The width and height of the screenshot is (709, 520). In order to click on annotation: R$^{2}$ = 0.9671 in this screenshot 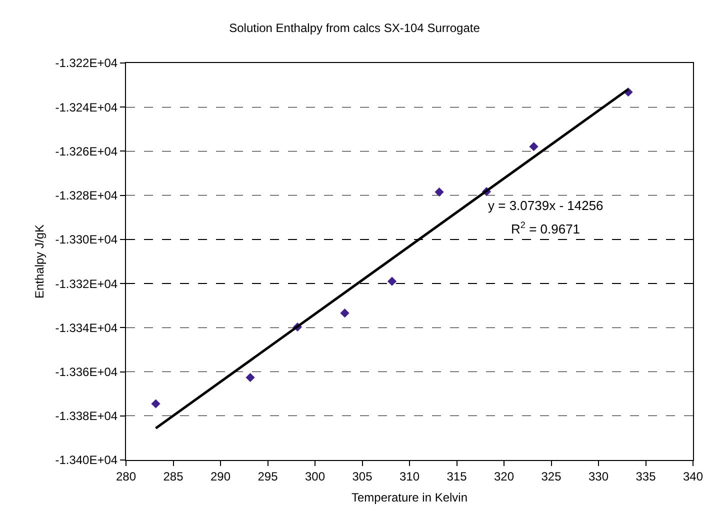, I will do `click(545, 228)`.